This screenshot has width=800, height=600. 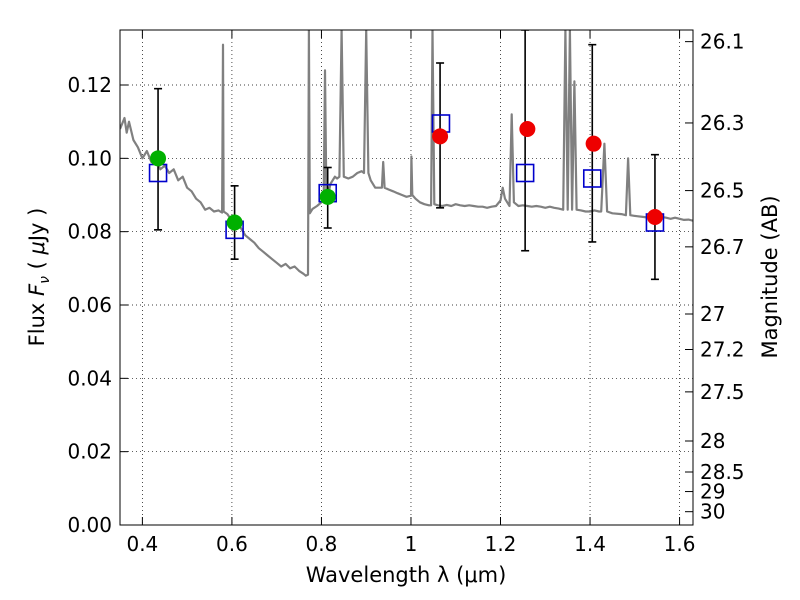 What do you see at coordinates (89, 452) in the screenshot?
I see `y-tick-label: 0.02` at bounding box center [89, 452].